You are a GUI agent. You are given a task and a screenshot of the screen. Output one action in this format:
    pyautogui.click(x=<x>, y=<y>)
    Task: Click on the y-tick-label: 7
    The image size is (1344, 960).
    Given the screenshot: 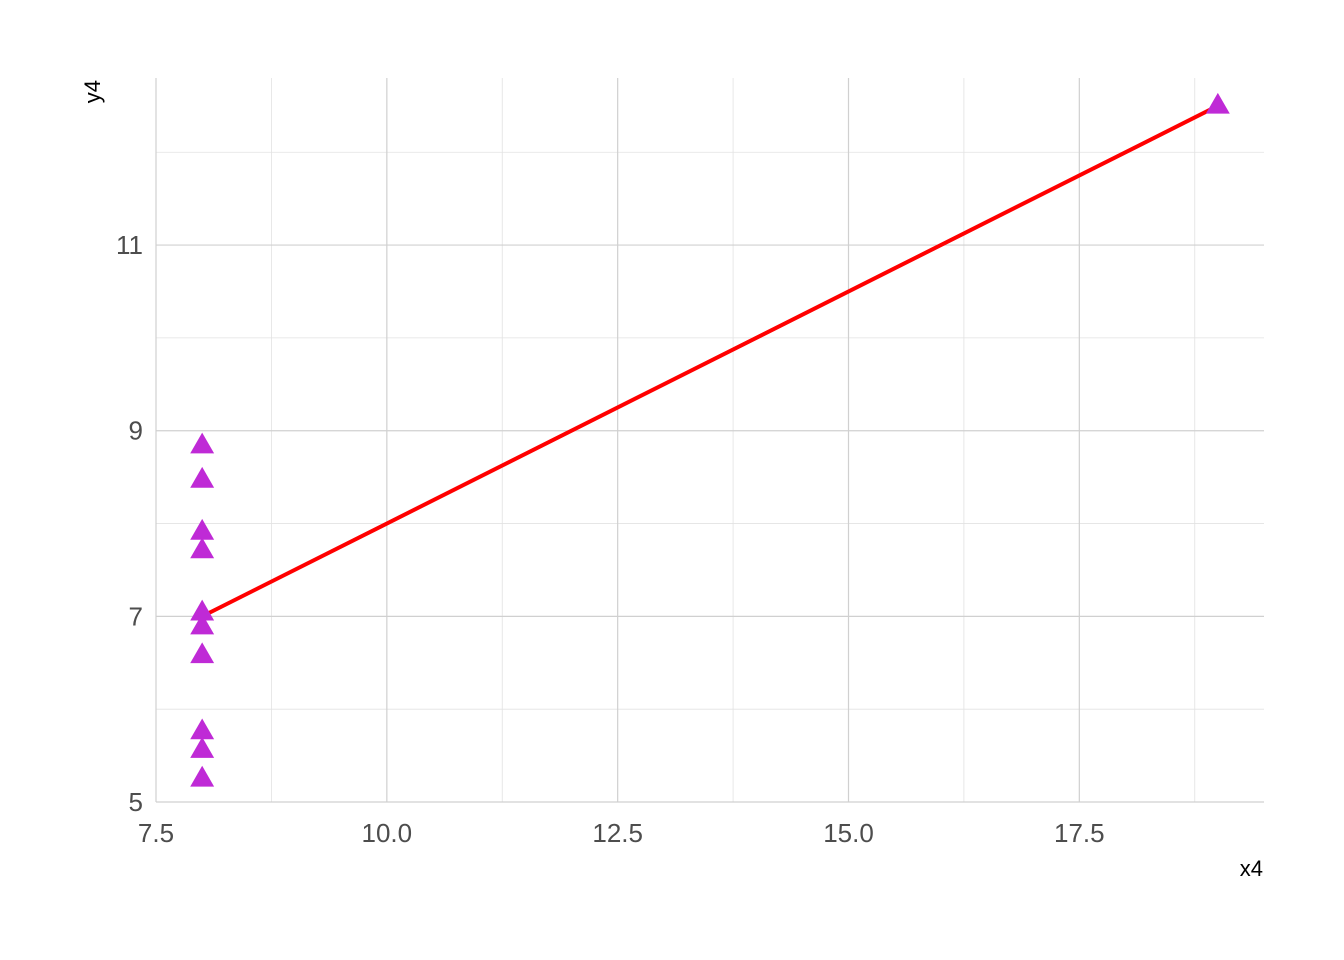 What is the action you would take?
    pyautogui.click(x=136, y=616)
    